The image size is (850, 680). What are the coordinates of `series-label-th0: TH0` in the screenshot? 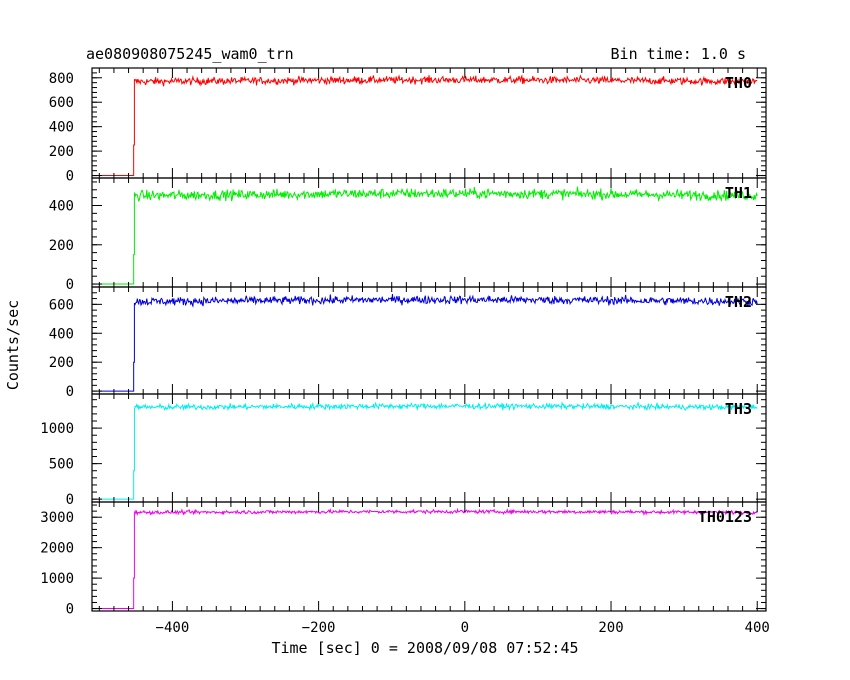 It's located at (738, 83).